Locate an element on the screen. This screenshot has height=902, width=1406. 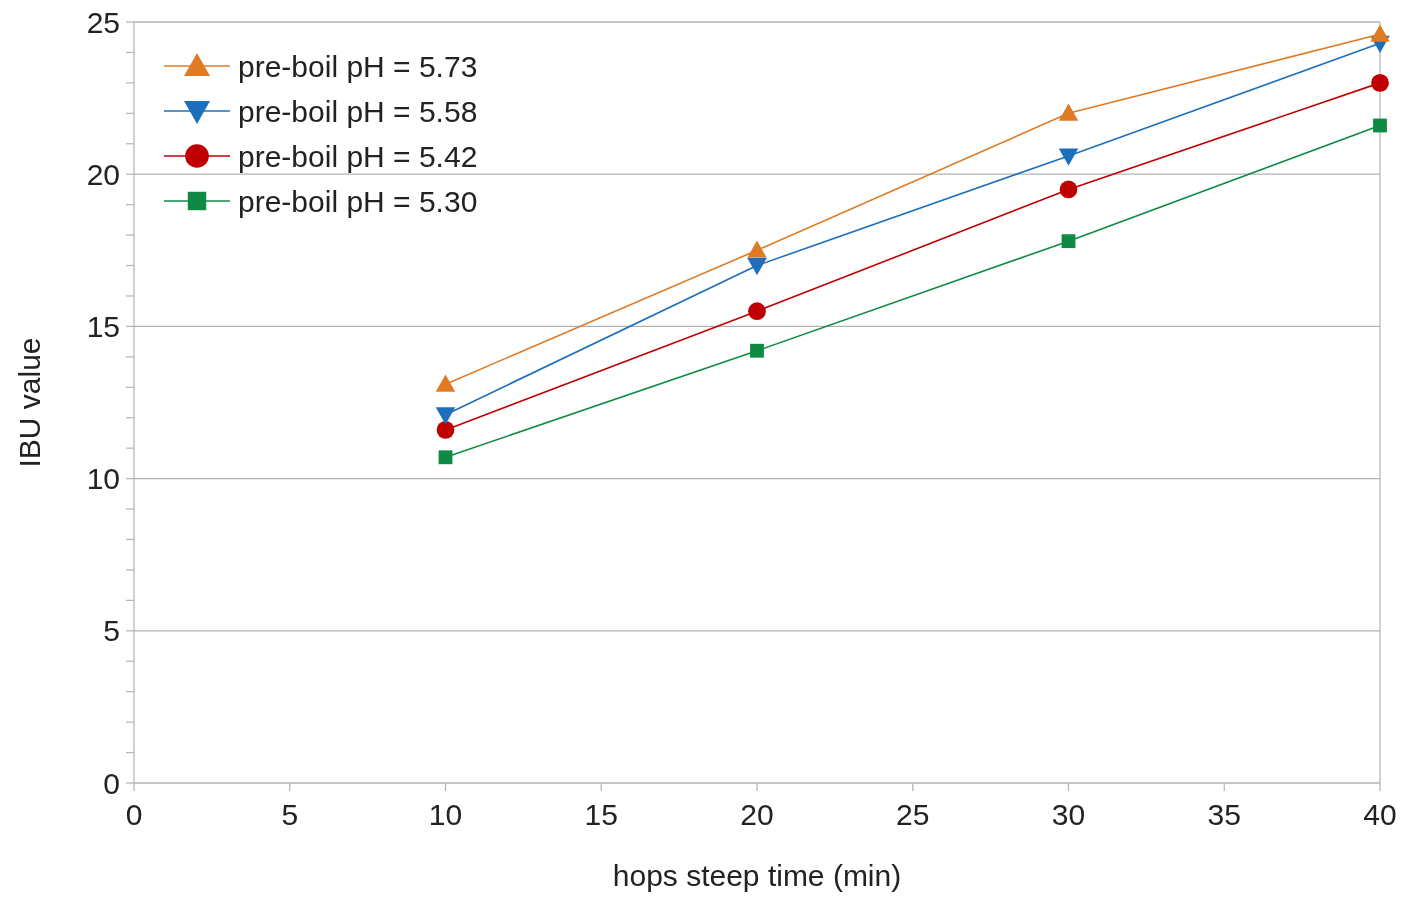
x-tick-label: 40 is located at coordinates (1380, 814).